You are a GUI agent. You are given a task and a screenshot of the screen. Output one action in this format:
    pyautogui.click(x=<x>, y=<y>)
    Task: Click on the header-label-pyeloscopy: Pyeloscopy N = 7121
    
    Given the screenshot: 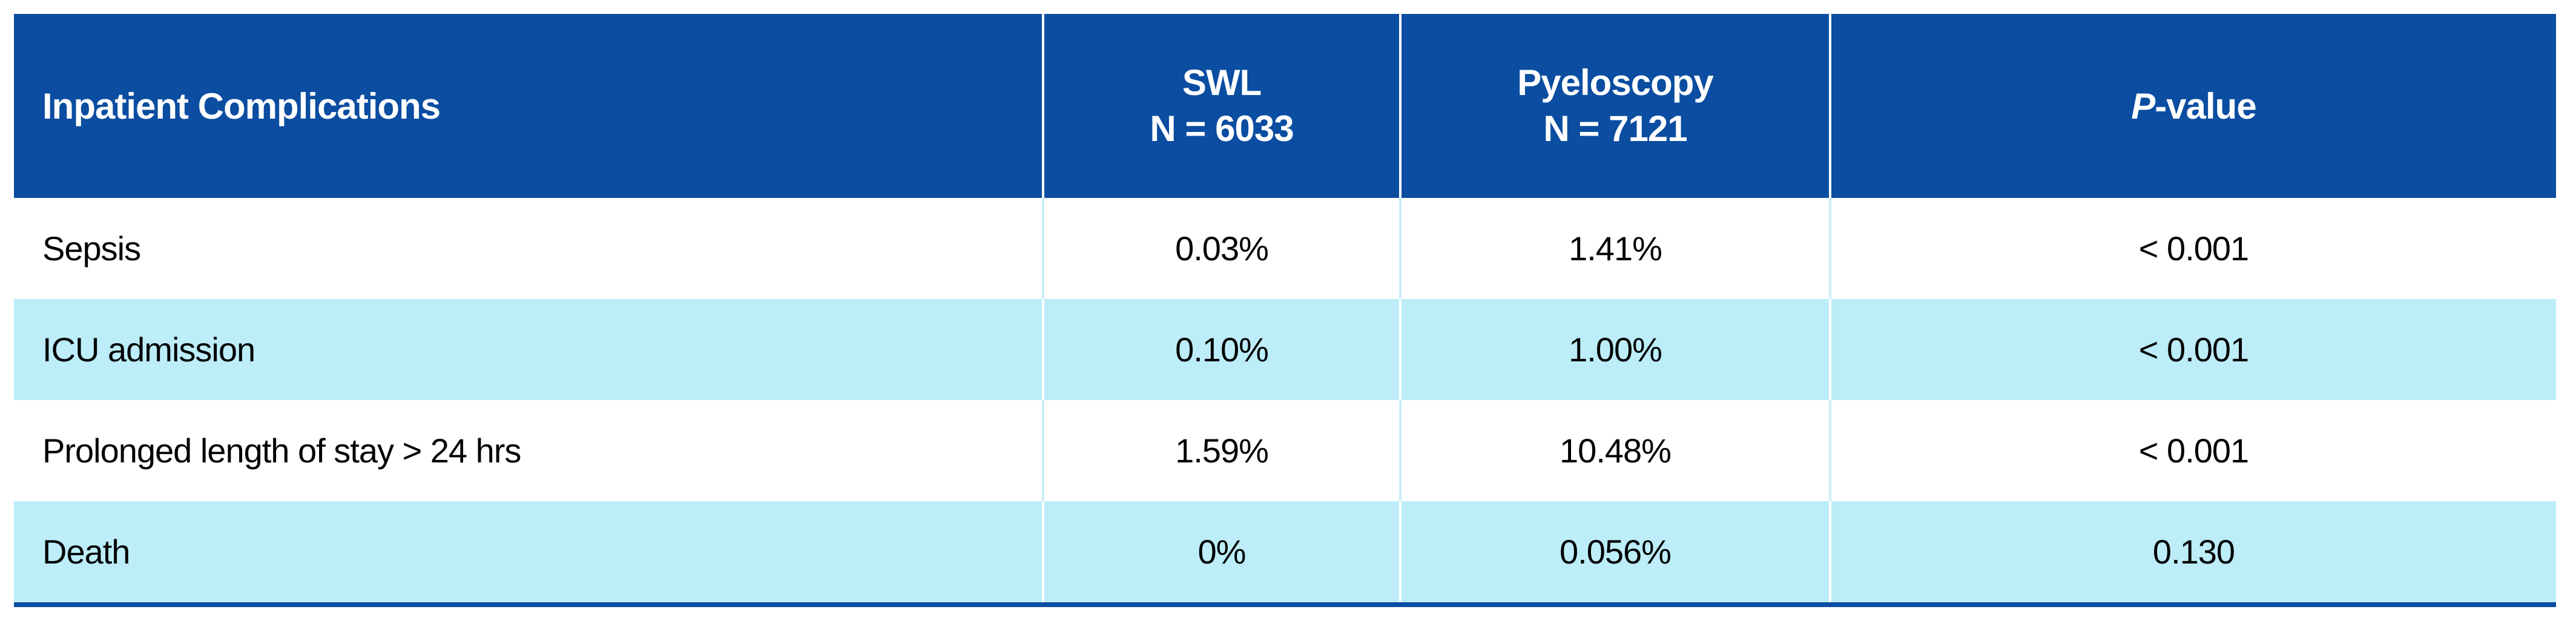 What is the action you would take?
    pyautogui.click(x=1615, y=106)
    